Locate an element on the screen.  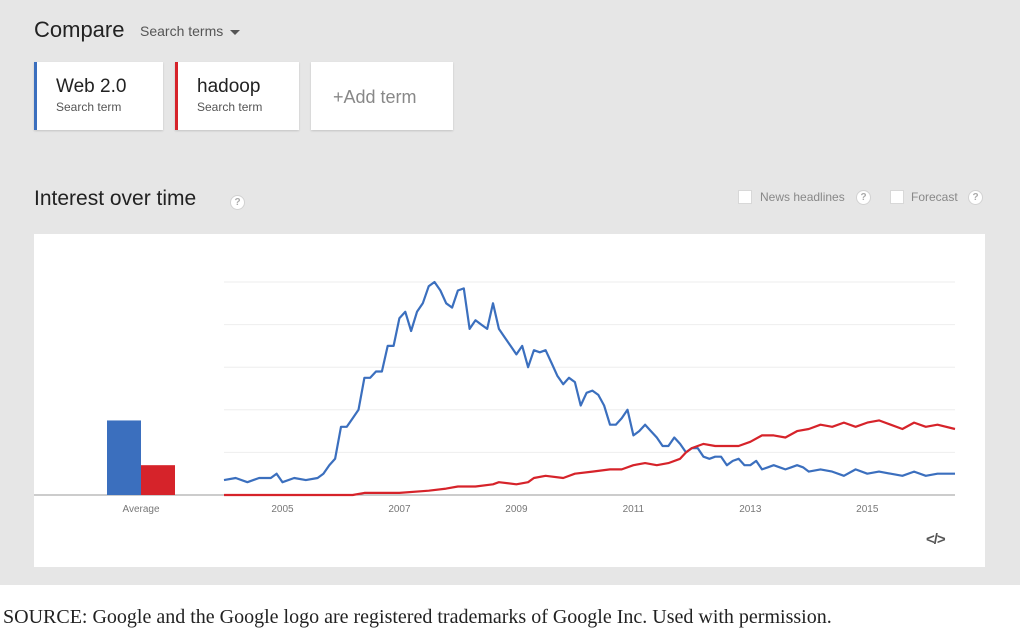
embed-code-icon: </> is located at coordinates (936, 539).